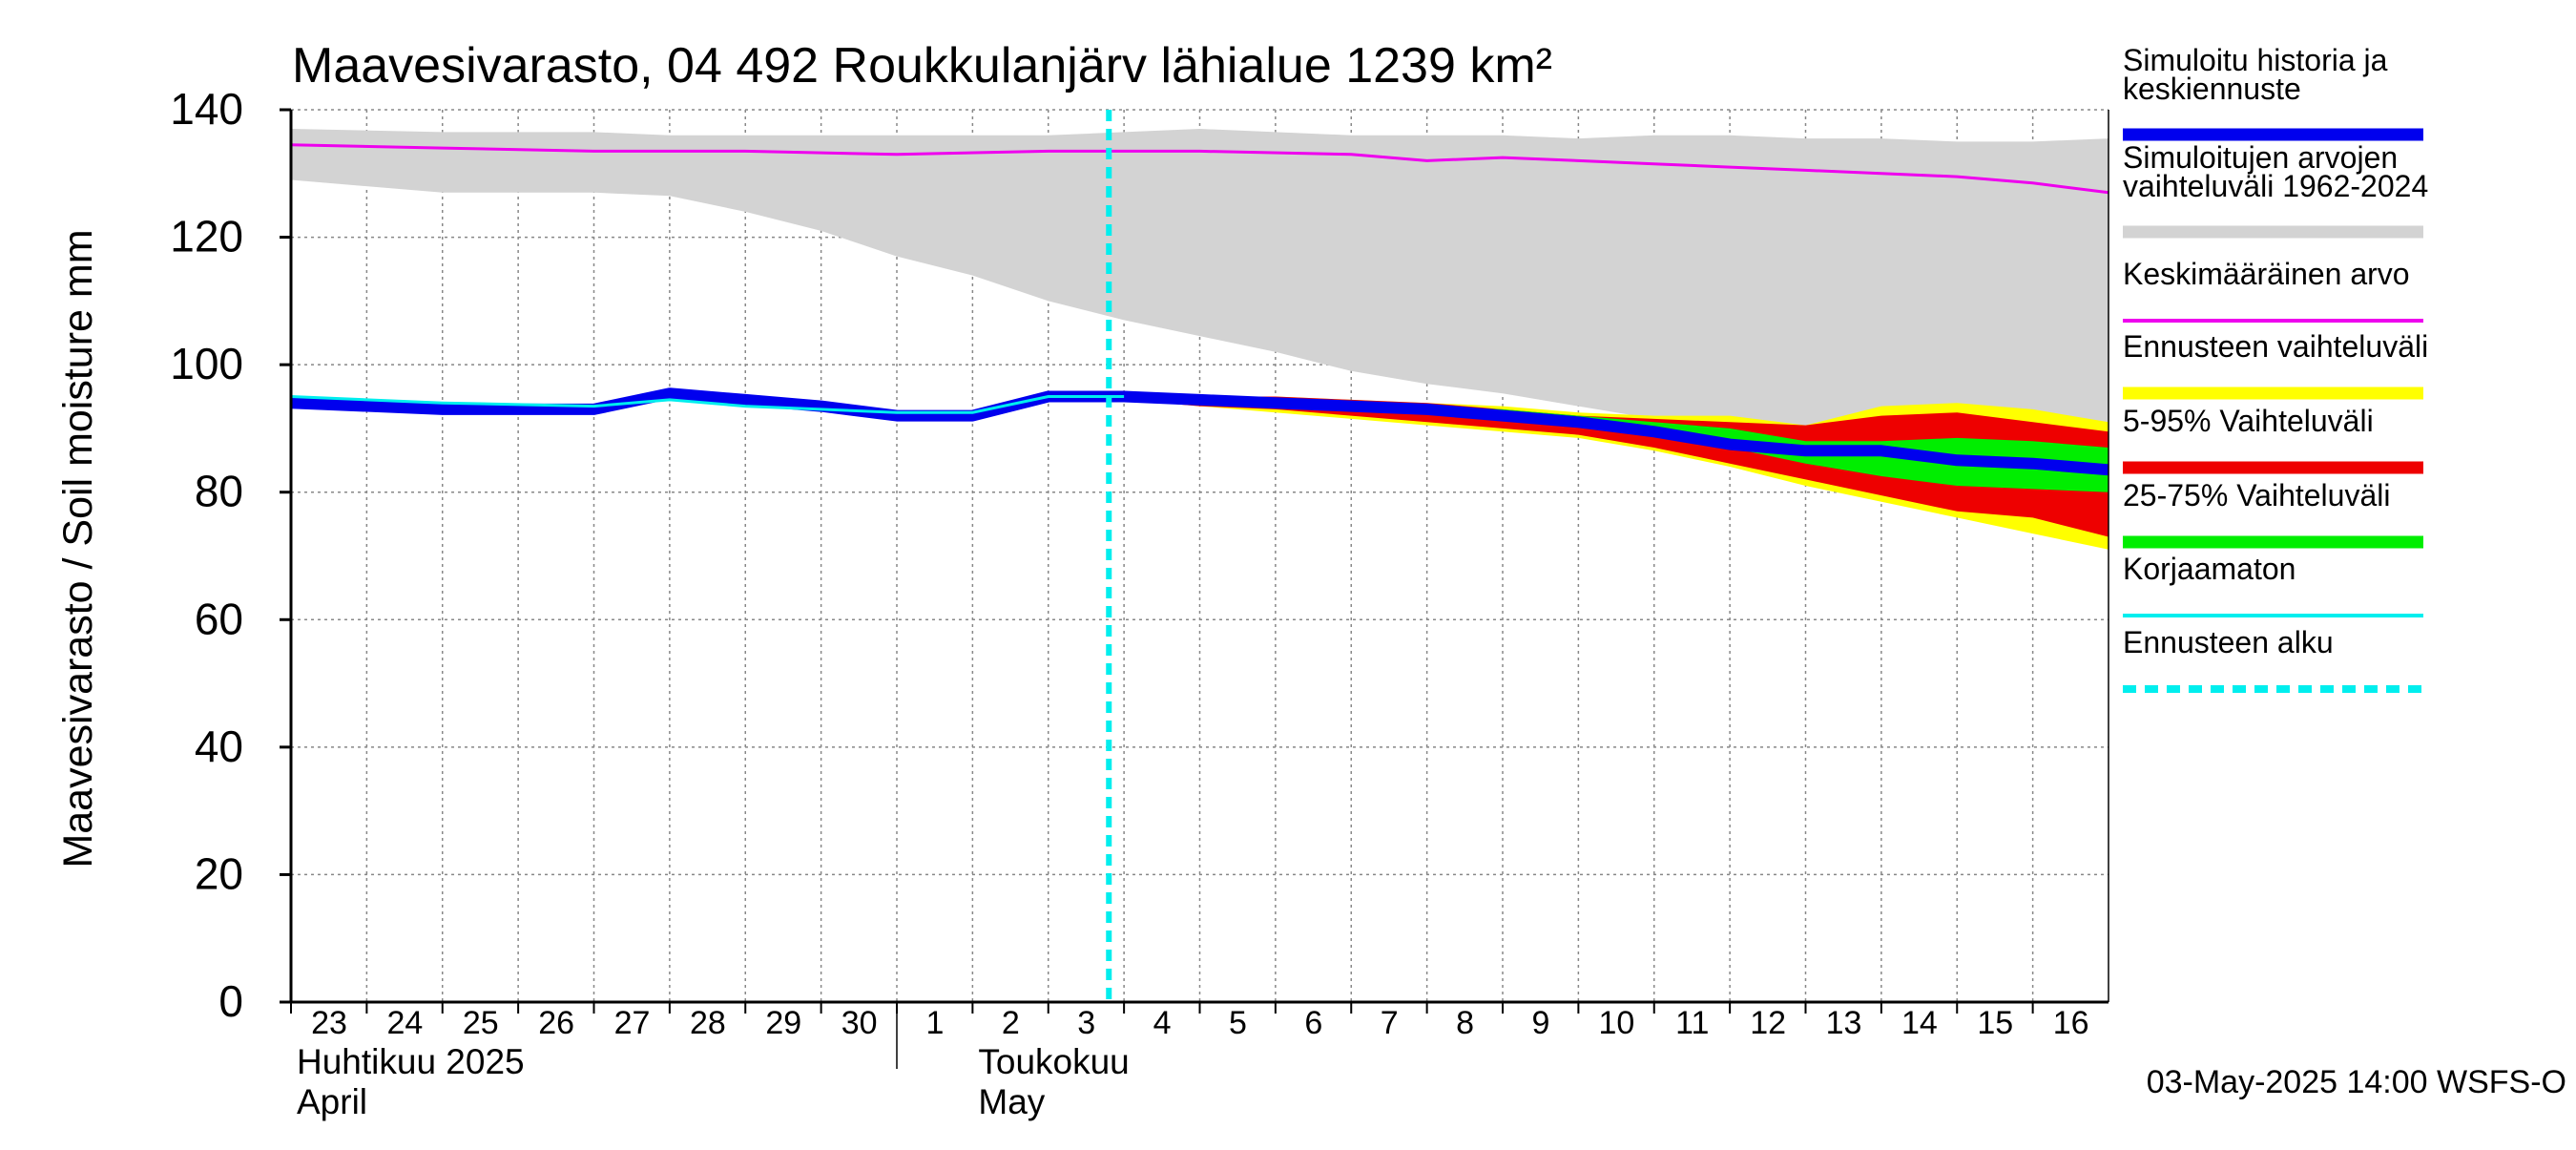 This screenshot has height=1150, width=2576. I want to click on x-tick-label: 11, so click(1692, 1023).